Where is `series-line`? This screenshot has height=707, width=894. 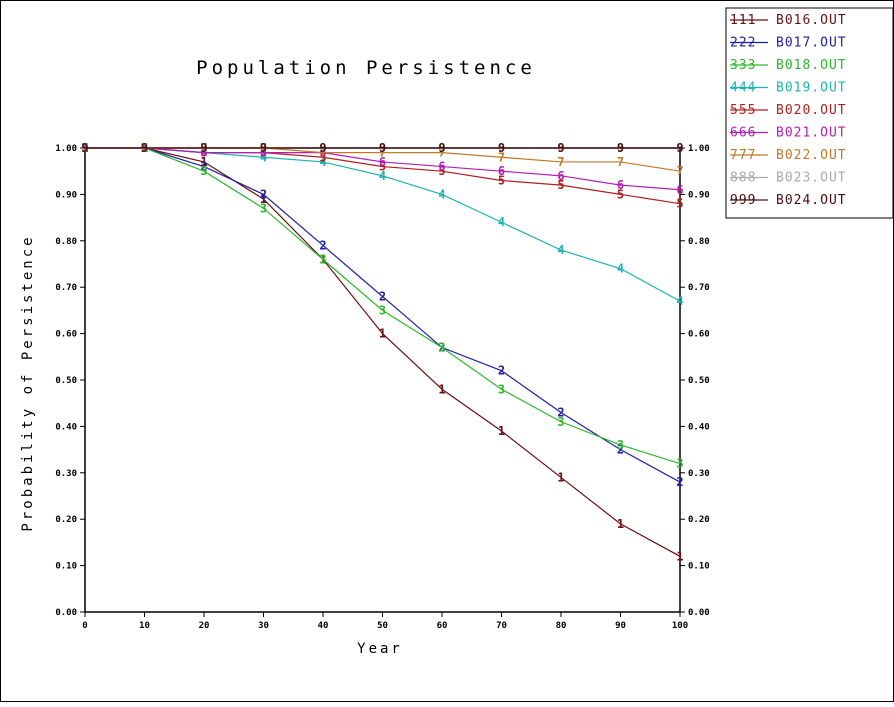
series-line is located at coordinates (383, 169).